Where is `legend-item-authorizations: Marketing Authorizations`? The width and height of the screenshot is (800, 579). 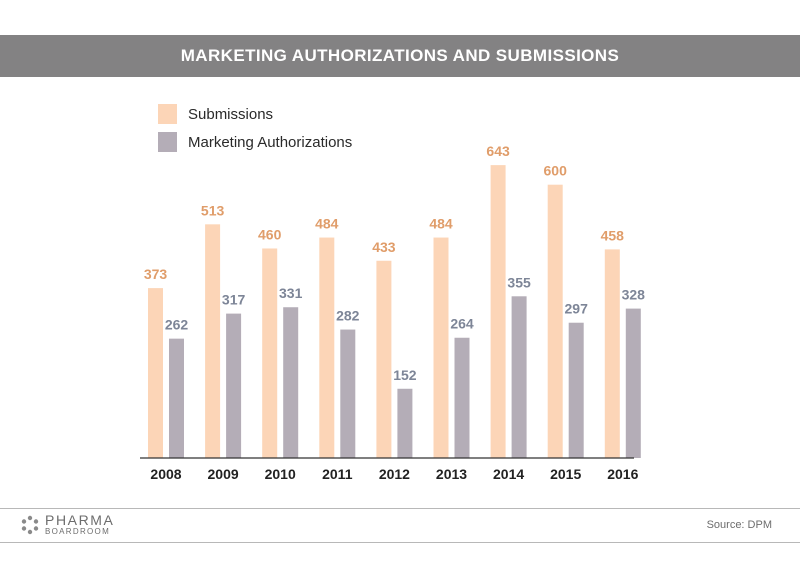
legend-item-authorizations: Marketing Authorizations is located at coordinates (255, 142).